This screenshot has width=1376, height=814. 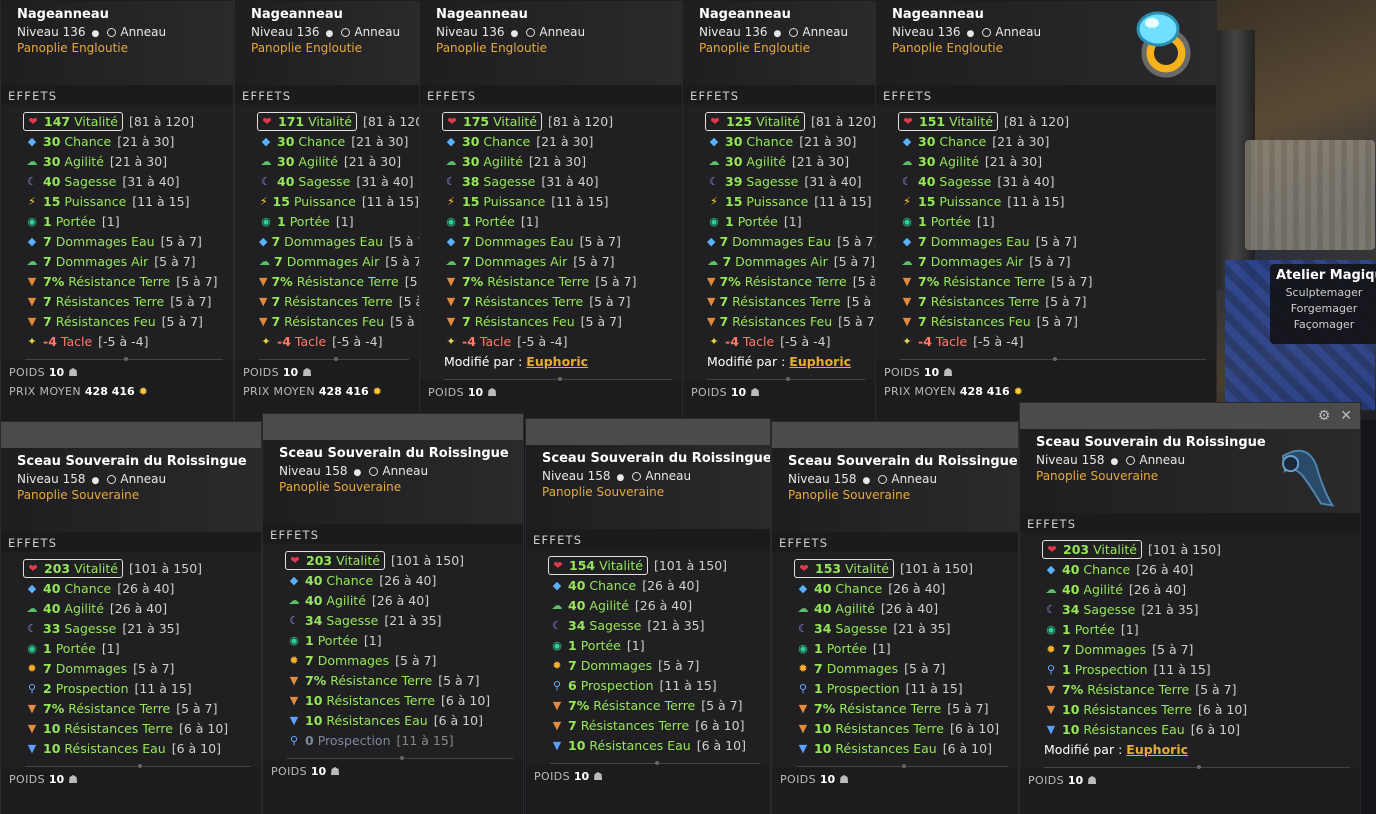 What do you see at coordinates (825, 708) in the screenshot?
I see `effect-value: 7%` at bounding box center [825, 708].